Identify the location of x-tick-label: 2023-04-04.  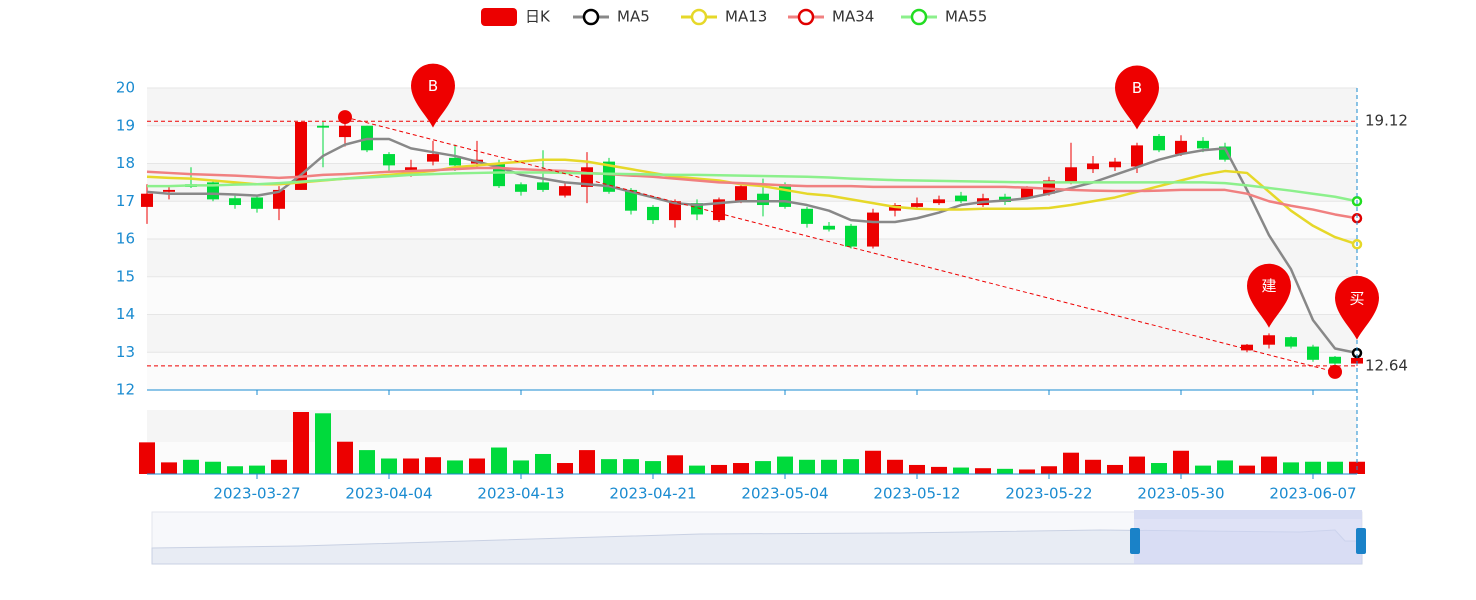
(388, 494).